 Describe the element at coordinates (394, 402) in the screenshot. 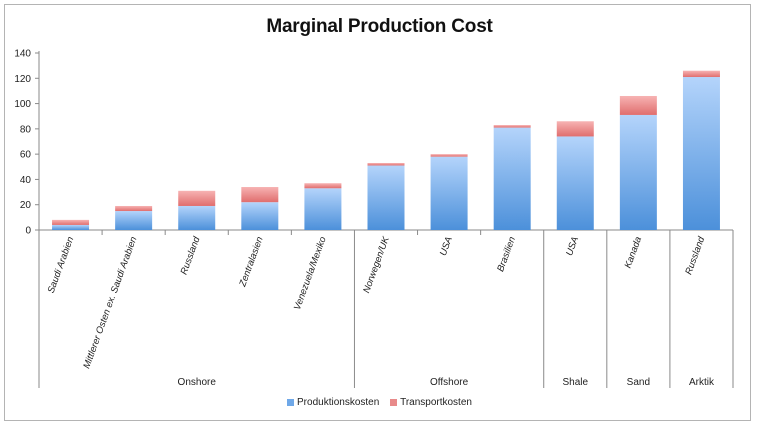

I see `legend-swatch-transportkosten` at that location.